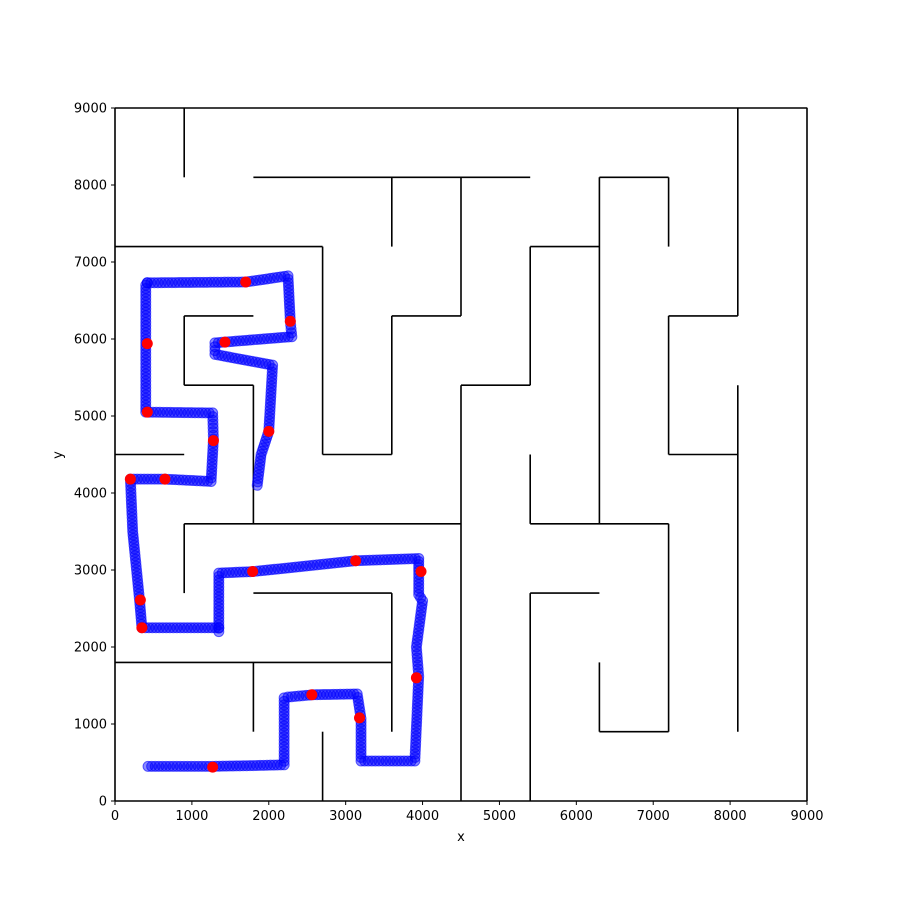 The height and width of the screenshot is (900, 900). What do you see at coordinates (90, 417) in the screenshot?
I see `y-tick-label: 5000` at bounding box center [90, 417].